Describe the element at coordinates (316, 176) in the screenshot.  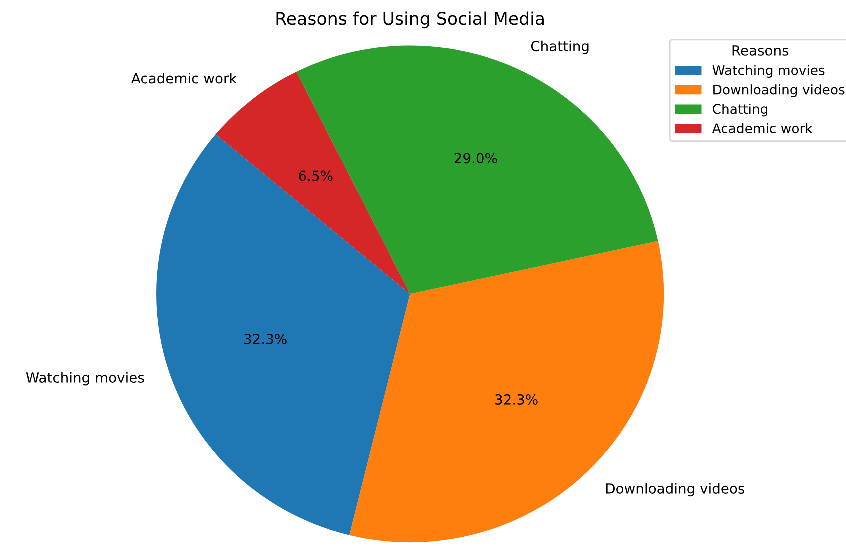
I see `data-label: 6.5%` at that location.